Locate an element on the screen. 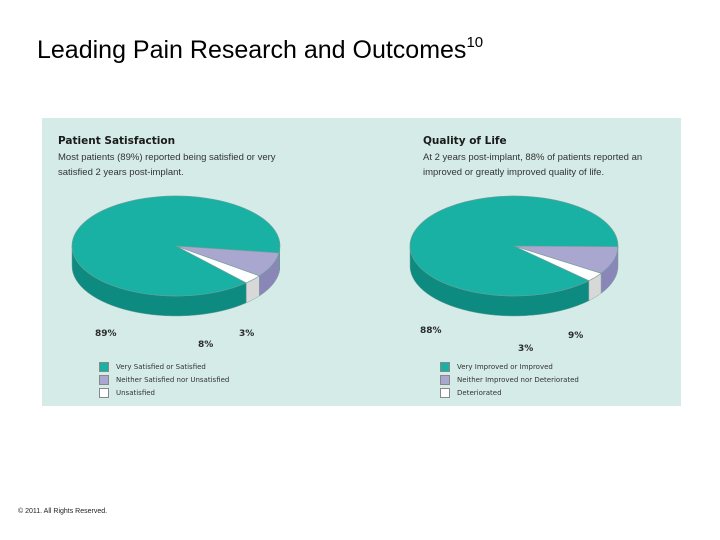 This screenshot has height=540, width=720. legend-label: Very Improved or Improved is located at coordinates (505, 366).